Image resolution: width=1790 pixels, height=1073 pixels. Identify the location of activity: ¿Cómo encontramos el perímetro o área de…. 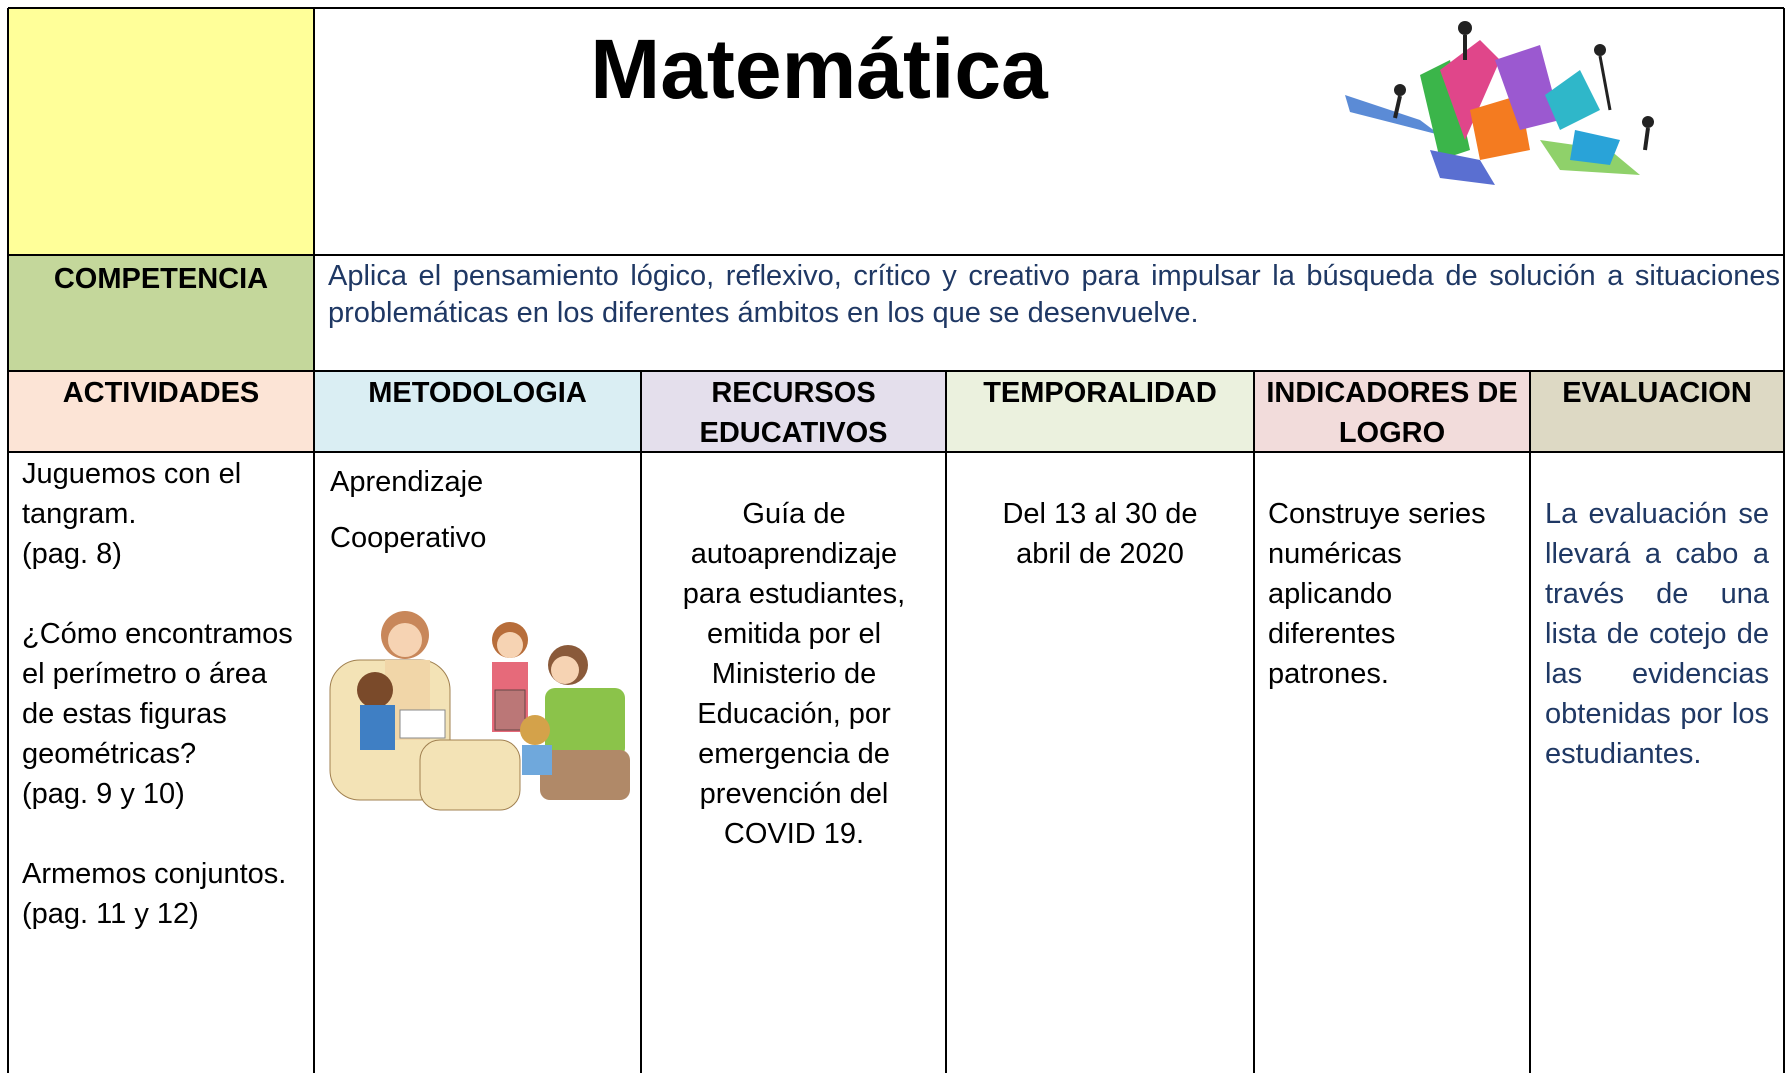
(157, 694).